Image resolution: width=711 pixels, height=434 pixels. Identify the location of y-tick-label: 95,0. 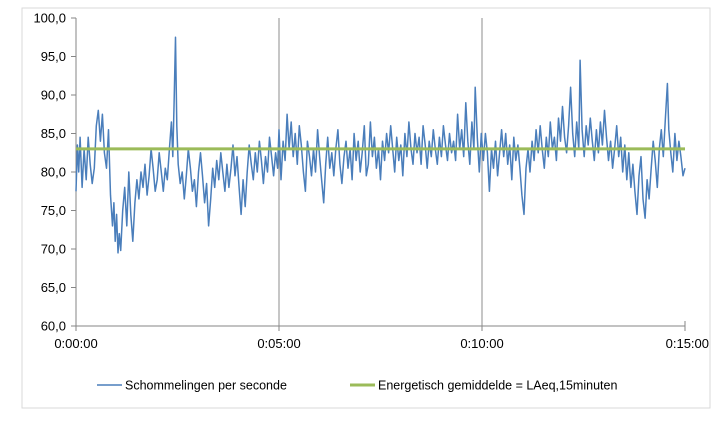
(53, 56).